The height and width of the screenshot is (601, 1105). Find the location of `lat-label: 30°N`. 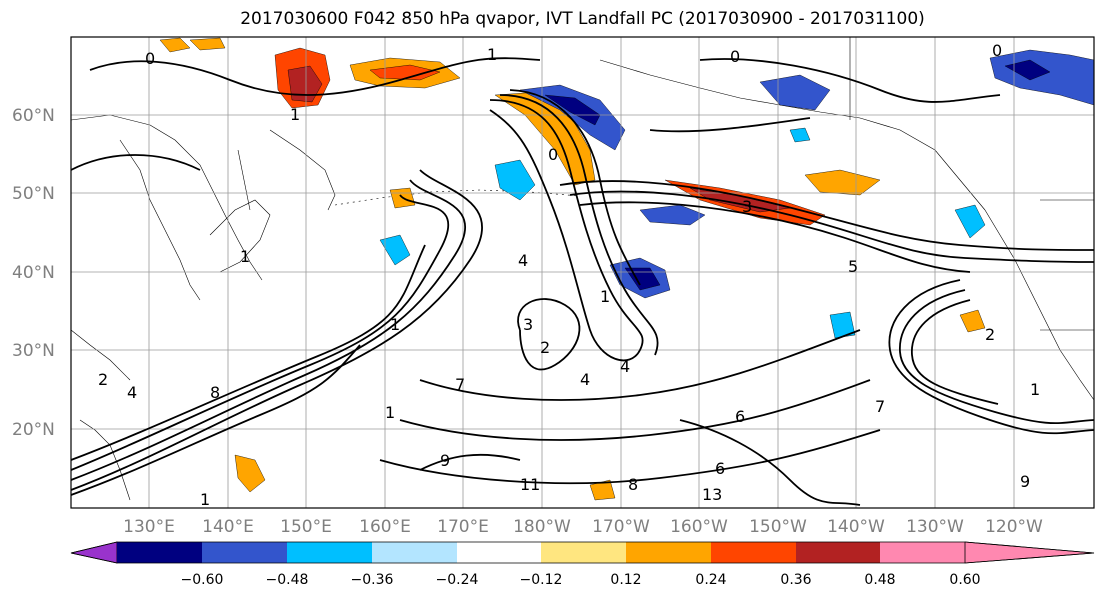

lat-label: 30°N is located at coordinates (33, 351).